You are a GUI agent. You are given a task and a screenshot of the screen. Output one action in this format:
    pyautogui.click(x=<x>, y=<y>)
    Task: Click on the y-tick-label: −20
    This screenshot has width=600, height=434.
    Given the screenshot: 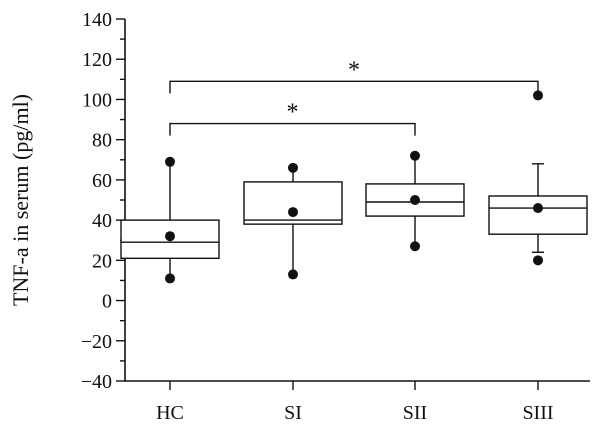 What is the action you would take?
    pyautogui.click(x=96, y=342)
    